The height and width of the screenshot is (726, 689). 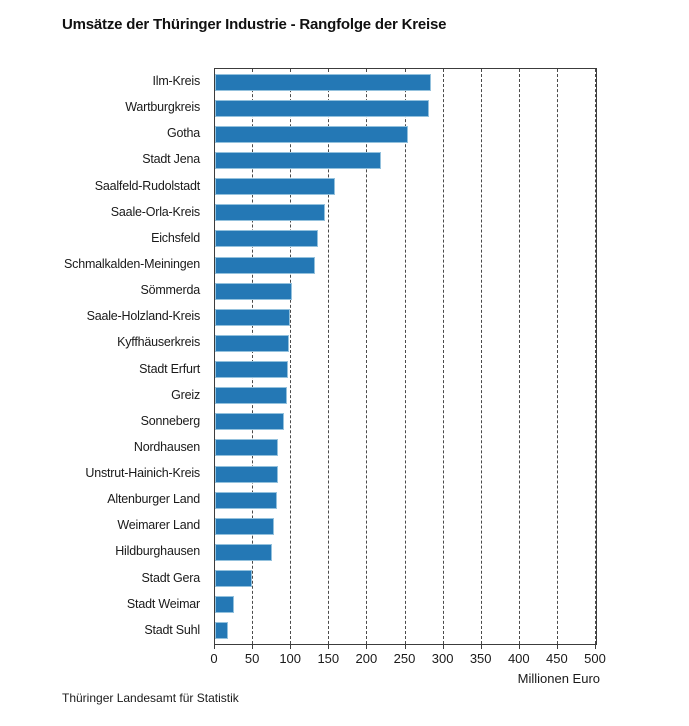 What do you see at coordinates (214, 658) in the screenshot?
I see `x-tick-label: 0` at bounding box center [214, 658].